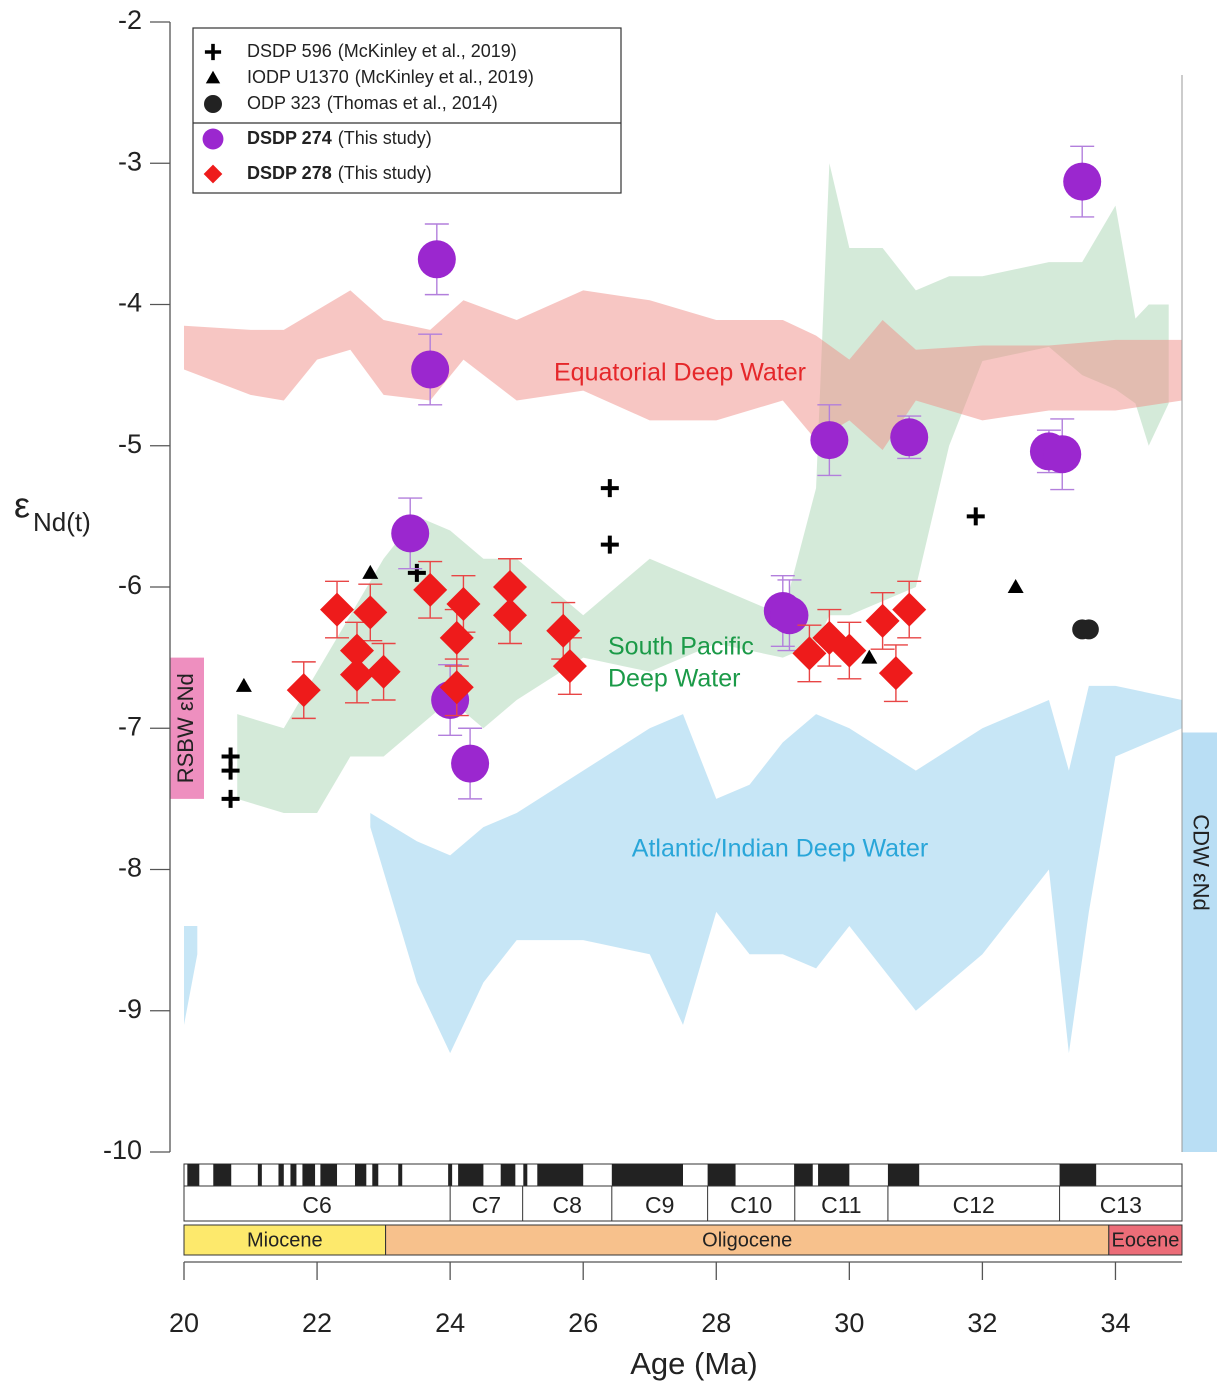 The height and width of the screenshot is (1389, 1217). Describe the element at coordinates (122, 1150) in the screenshot. I see `y-tick-label: -10` at that location.